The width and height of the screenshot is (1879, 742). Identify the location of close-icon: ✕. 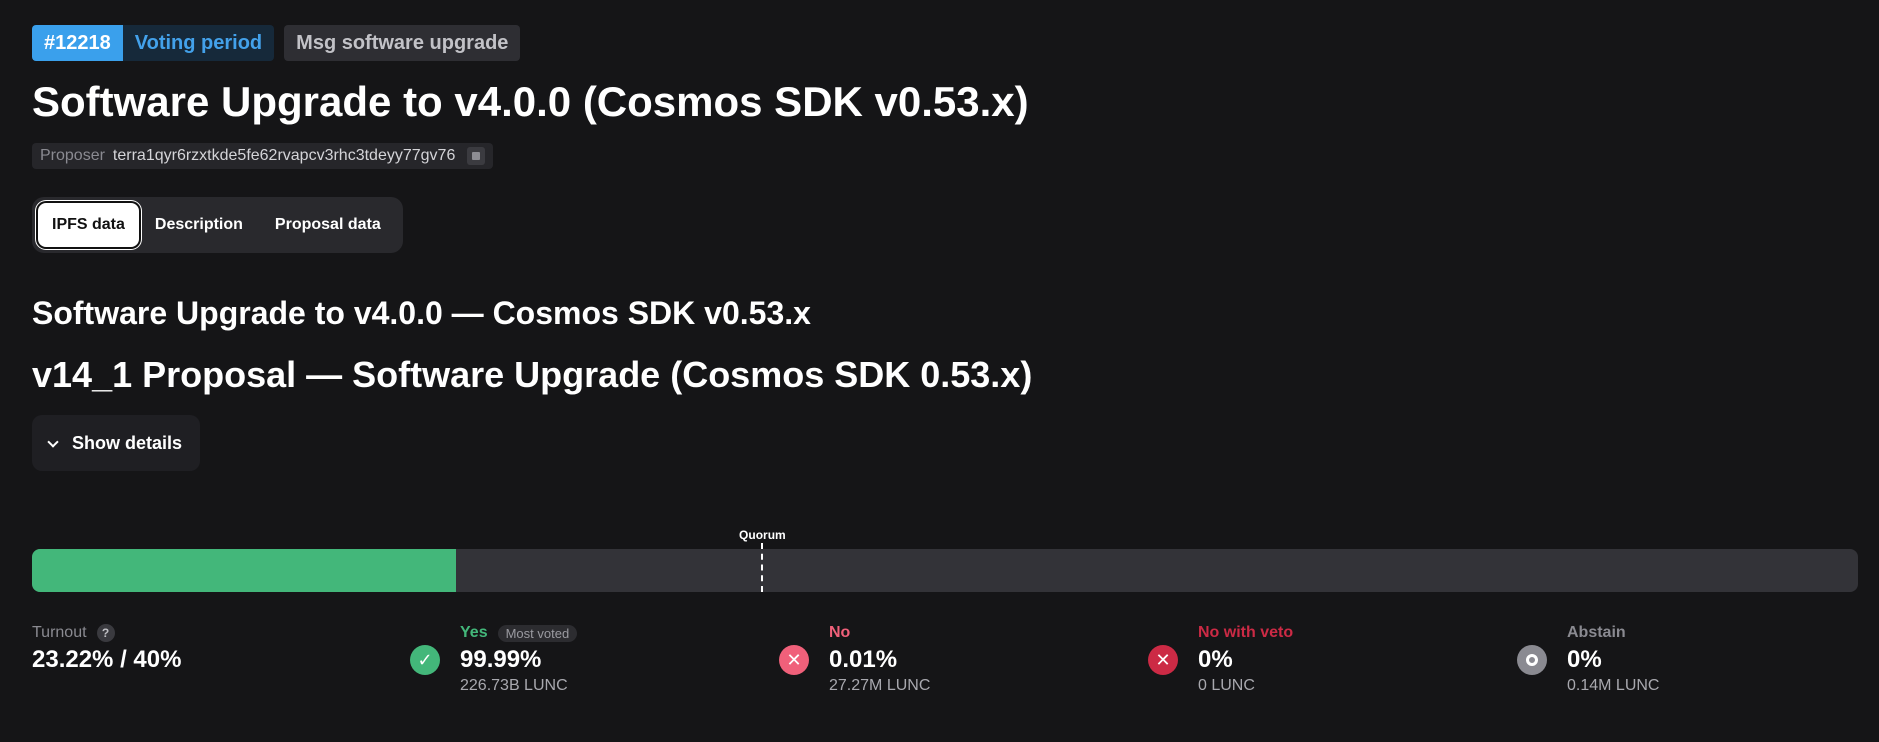
(794, 660).